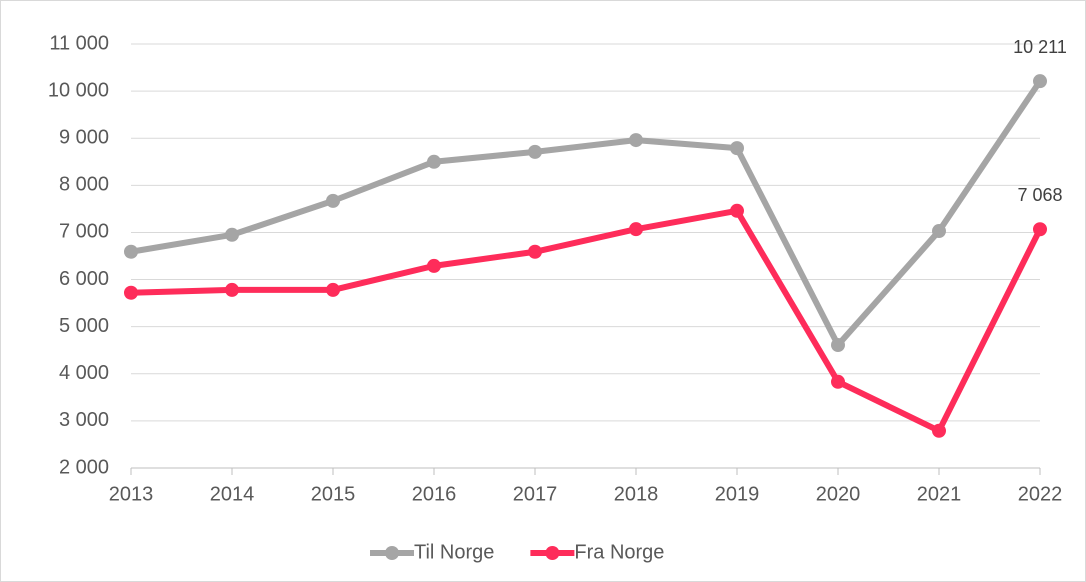 The height and width of the screenshot is (582, 1086). What do you see at coordinates (84, 138) in the screenshot?
I see `y-tick-label: 9 000` at bounding box center [84, 138].